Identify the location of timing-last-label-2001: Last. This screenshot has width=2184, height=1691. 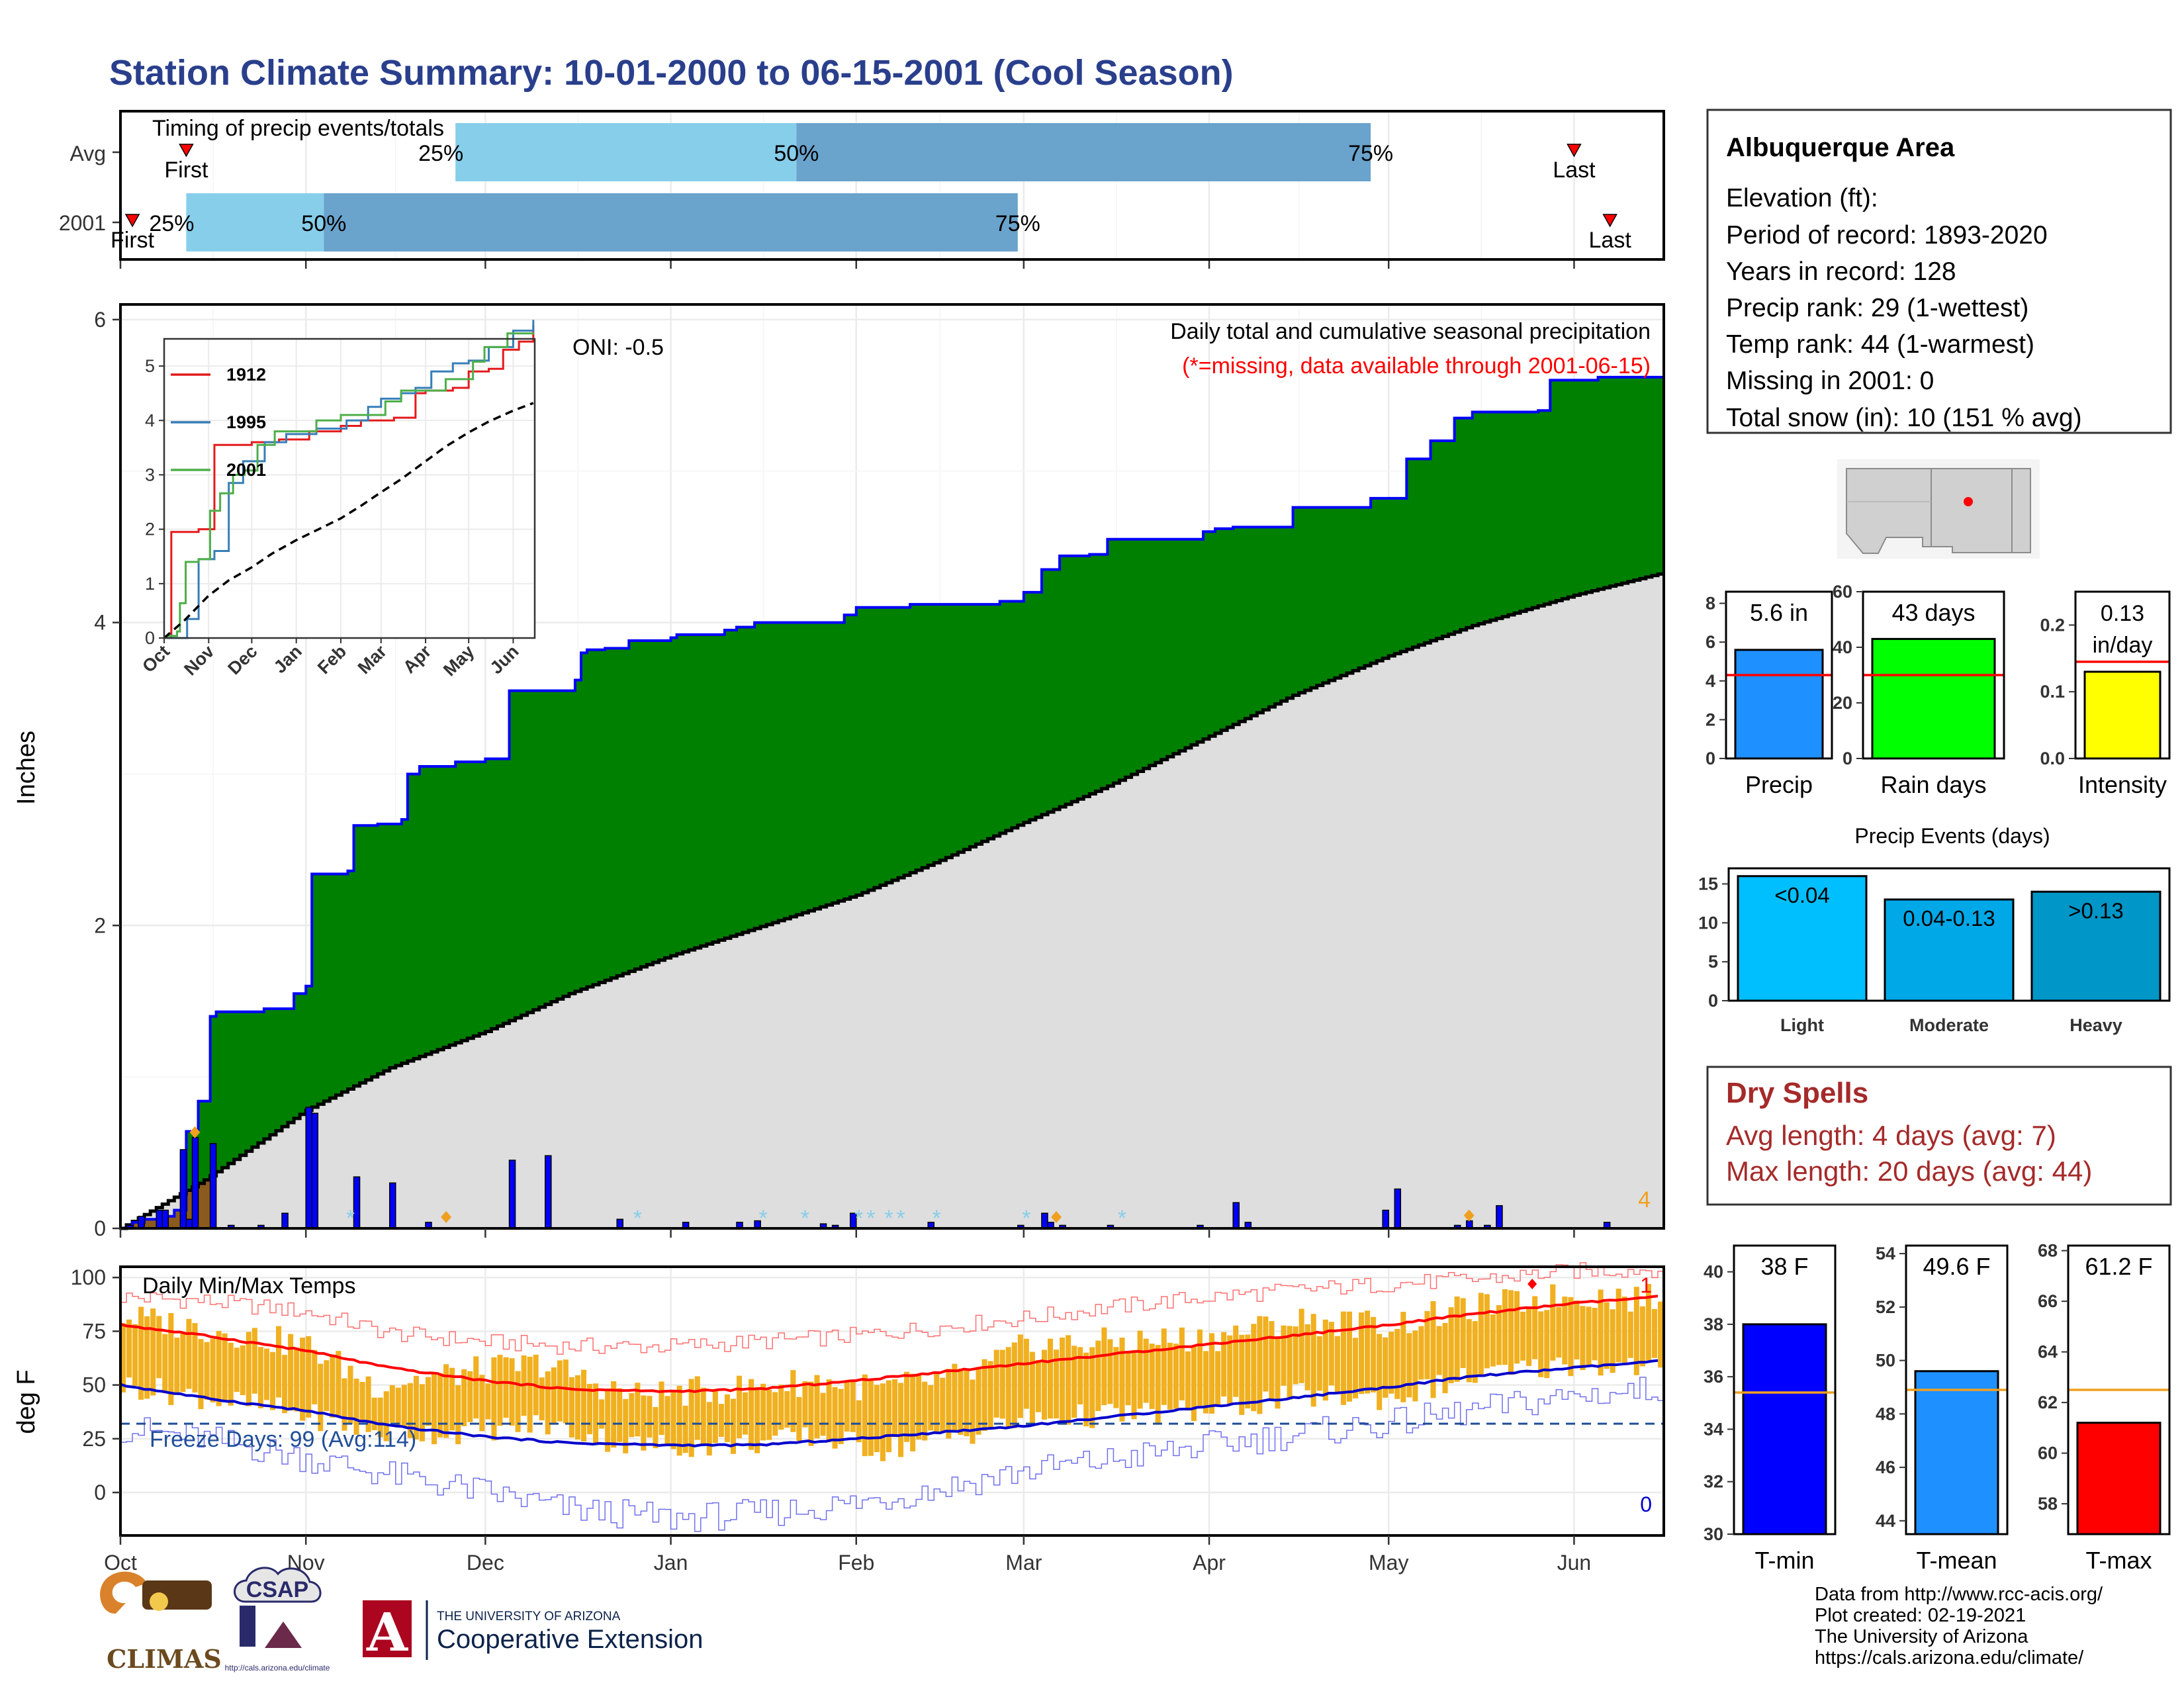
(1610, 241).